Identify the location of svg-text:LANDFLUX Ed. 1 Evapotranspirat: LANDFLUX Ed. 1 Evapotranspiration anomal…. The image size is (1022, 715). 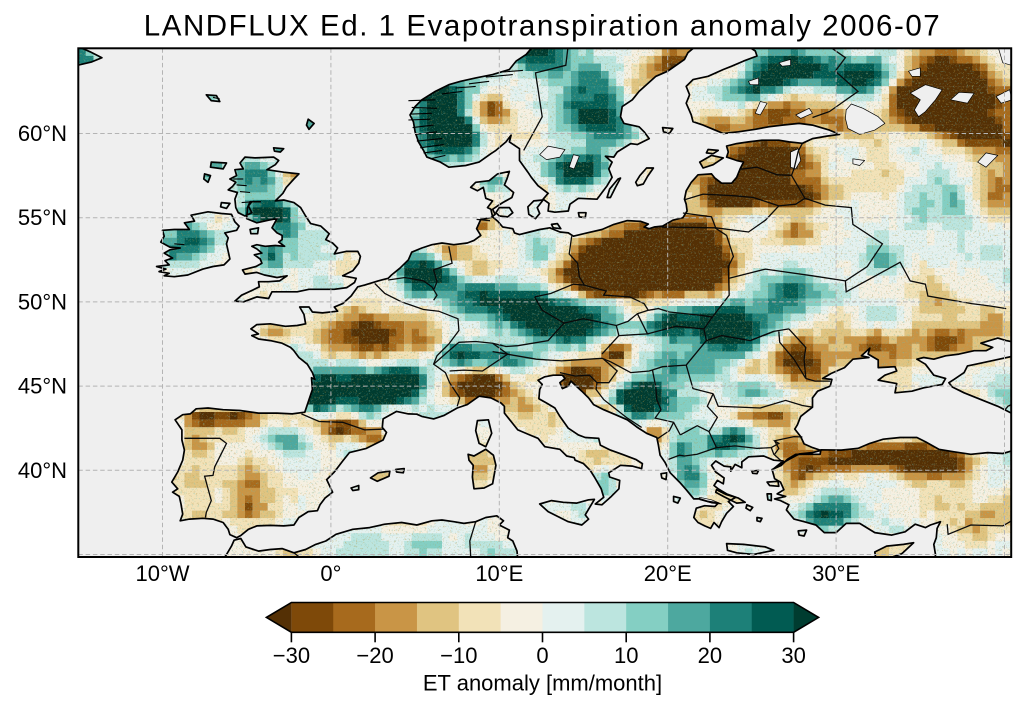
(542, 26).